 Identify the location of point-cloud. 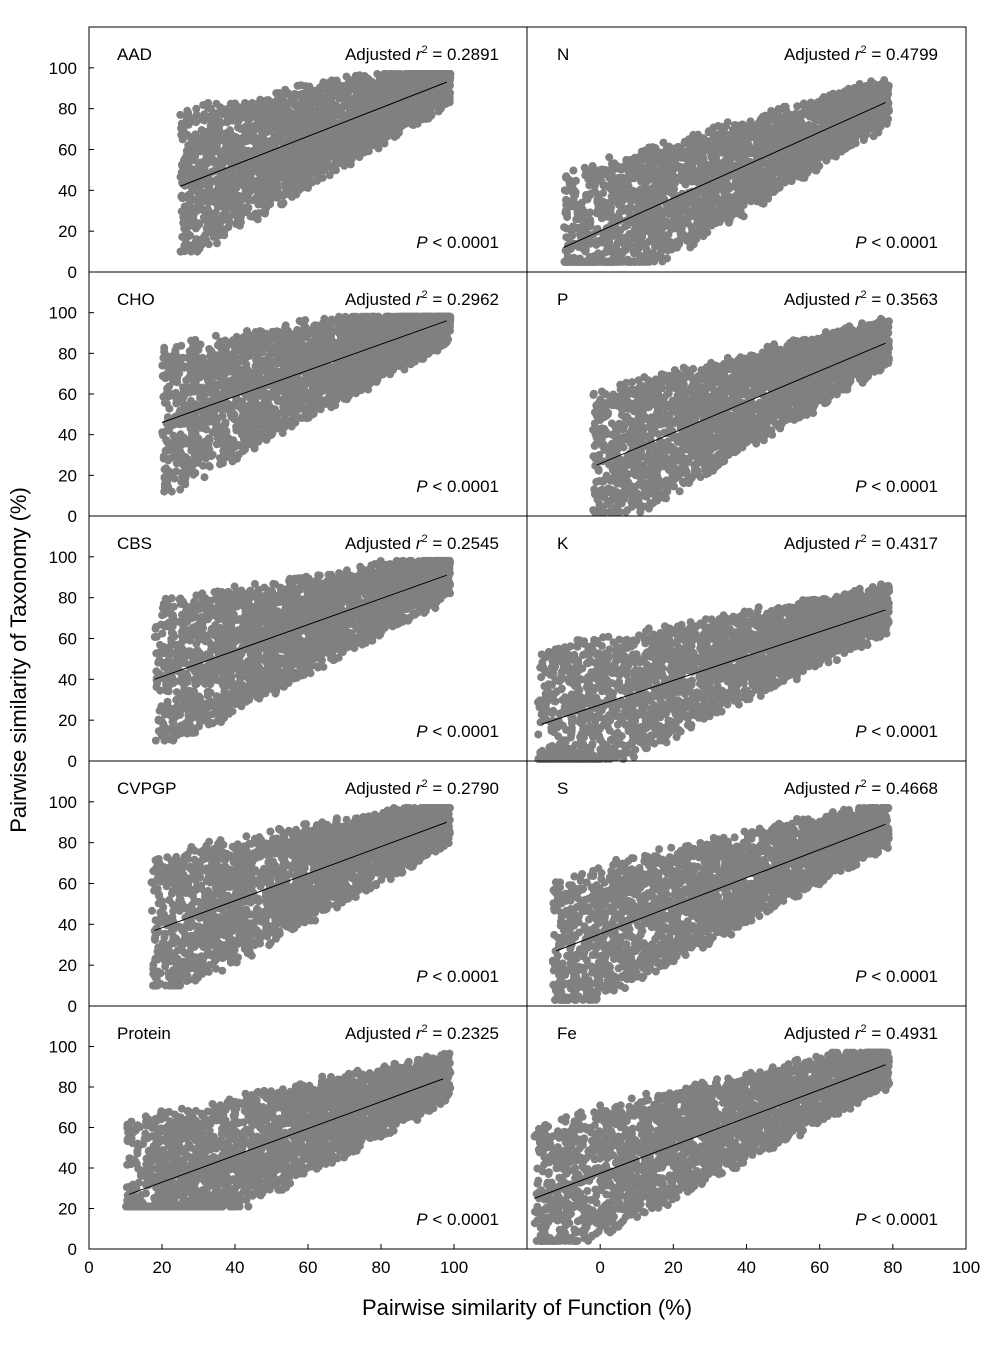
(315, 163).